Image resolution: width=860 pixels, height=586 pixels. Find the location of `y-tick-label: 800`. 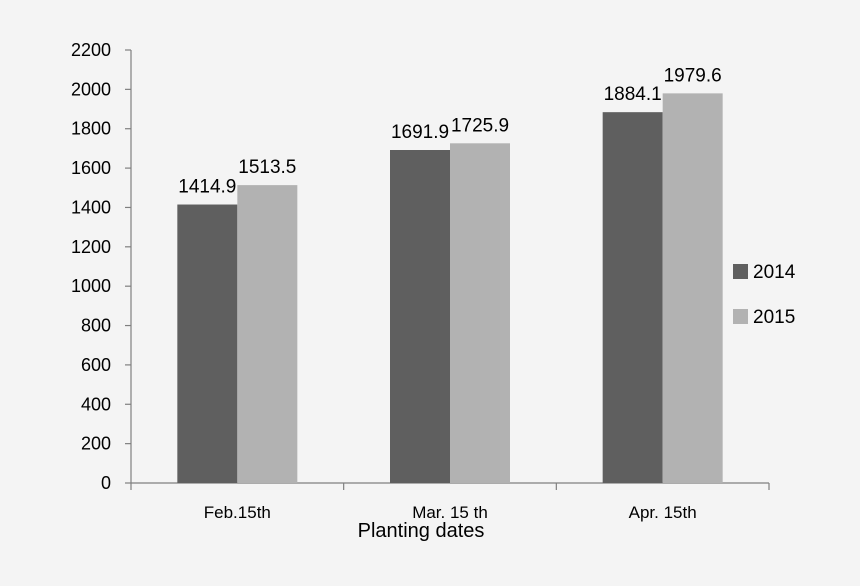

y-tick-label: 800 is located at coordinates (96, 326).